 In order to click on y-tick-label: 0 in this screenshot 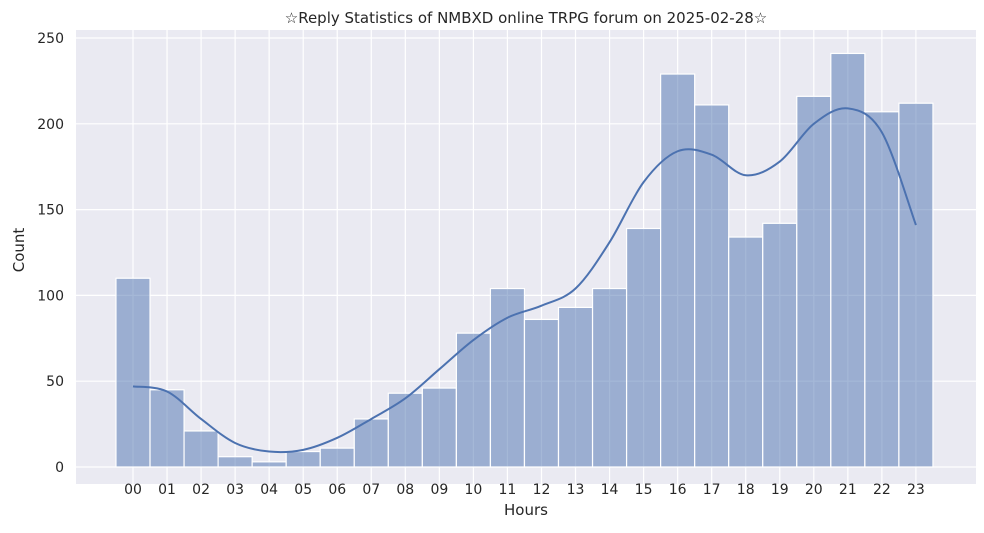, I will do `click(59, 468)`.